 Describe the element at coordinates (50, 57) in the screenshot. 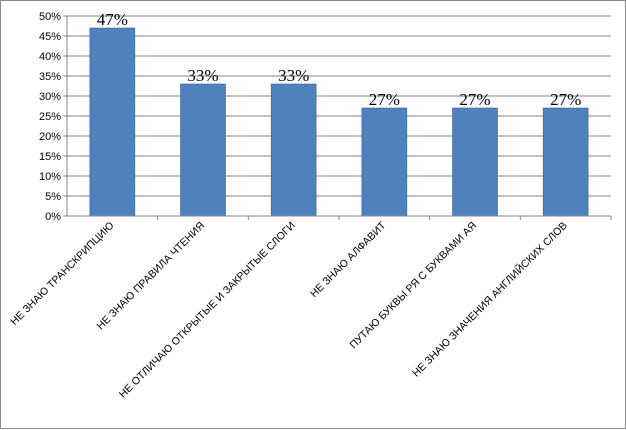

I see `y-tick-label: 40%` at that location.